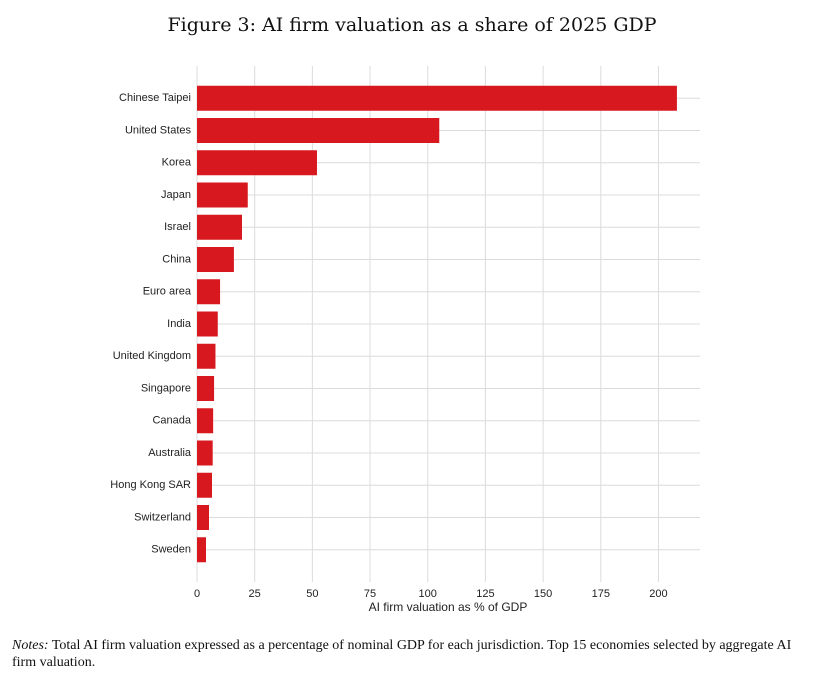 Image resolution: width=825 pixels, height=680 pixels. Describe the element at coordinates (428, 594) in the screenshot. I see `x-tick-label: 100` at that location.